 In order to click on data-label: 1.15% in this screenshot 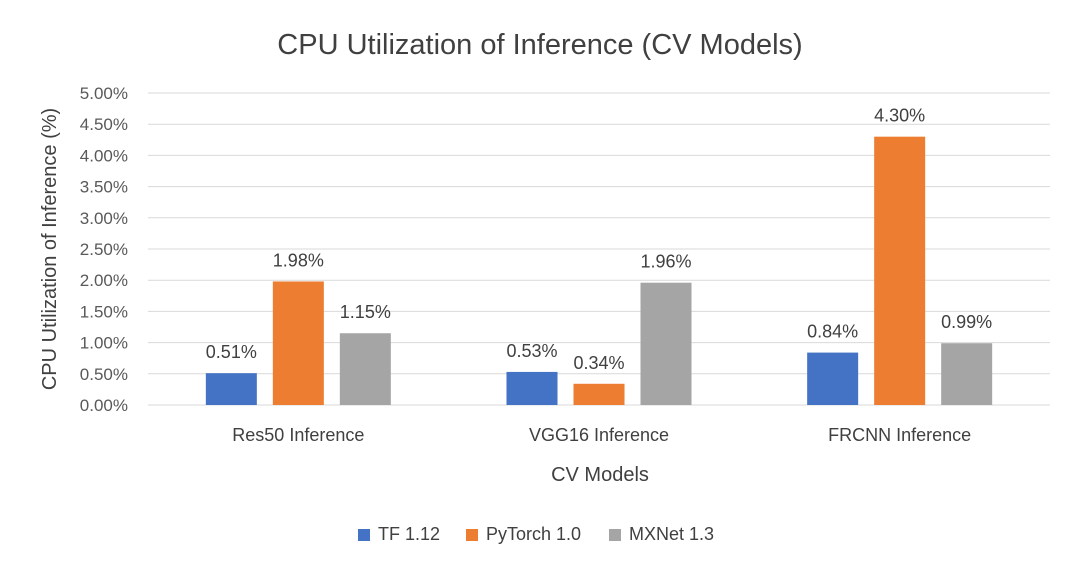, I will do `click(365, 312)`.